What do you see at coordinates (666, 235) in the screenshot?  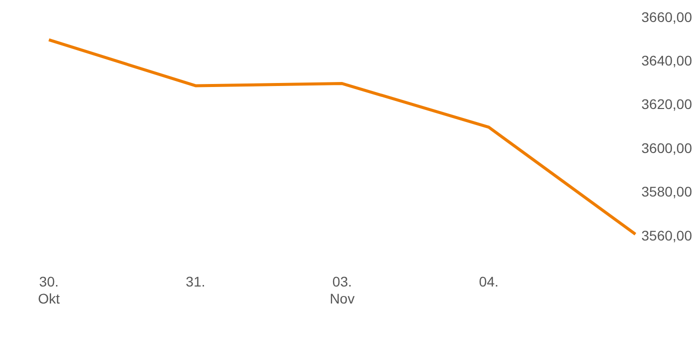 I see `y-tick-label: 3560,00` at bounding box center [666, 235].